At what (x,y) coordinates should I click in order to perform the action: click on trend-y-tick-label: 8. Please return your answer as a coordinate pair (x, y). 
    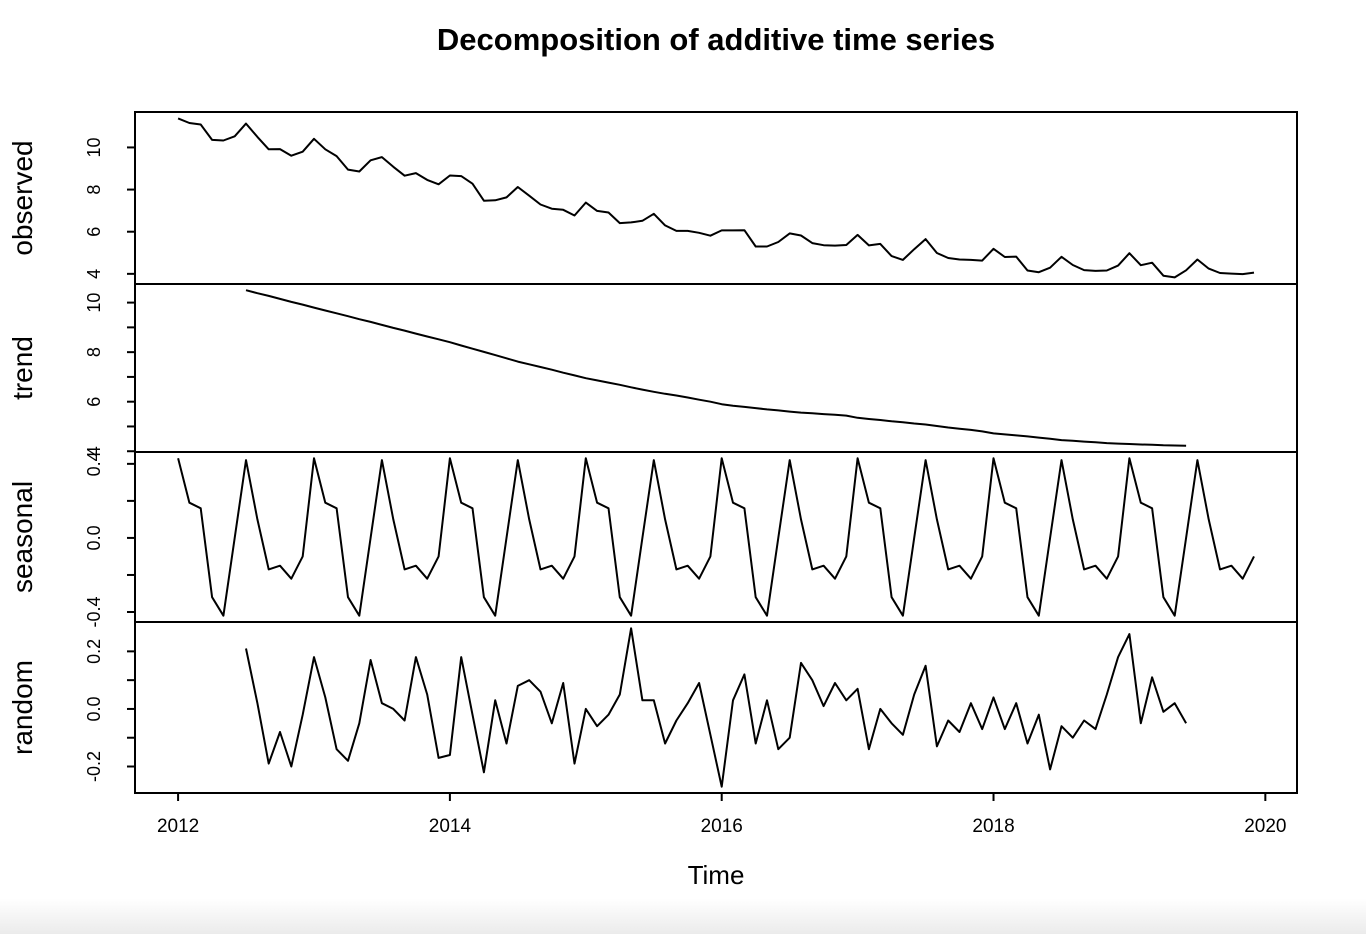
    Looking at the image, I should click on (94, 352).